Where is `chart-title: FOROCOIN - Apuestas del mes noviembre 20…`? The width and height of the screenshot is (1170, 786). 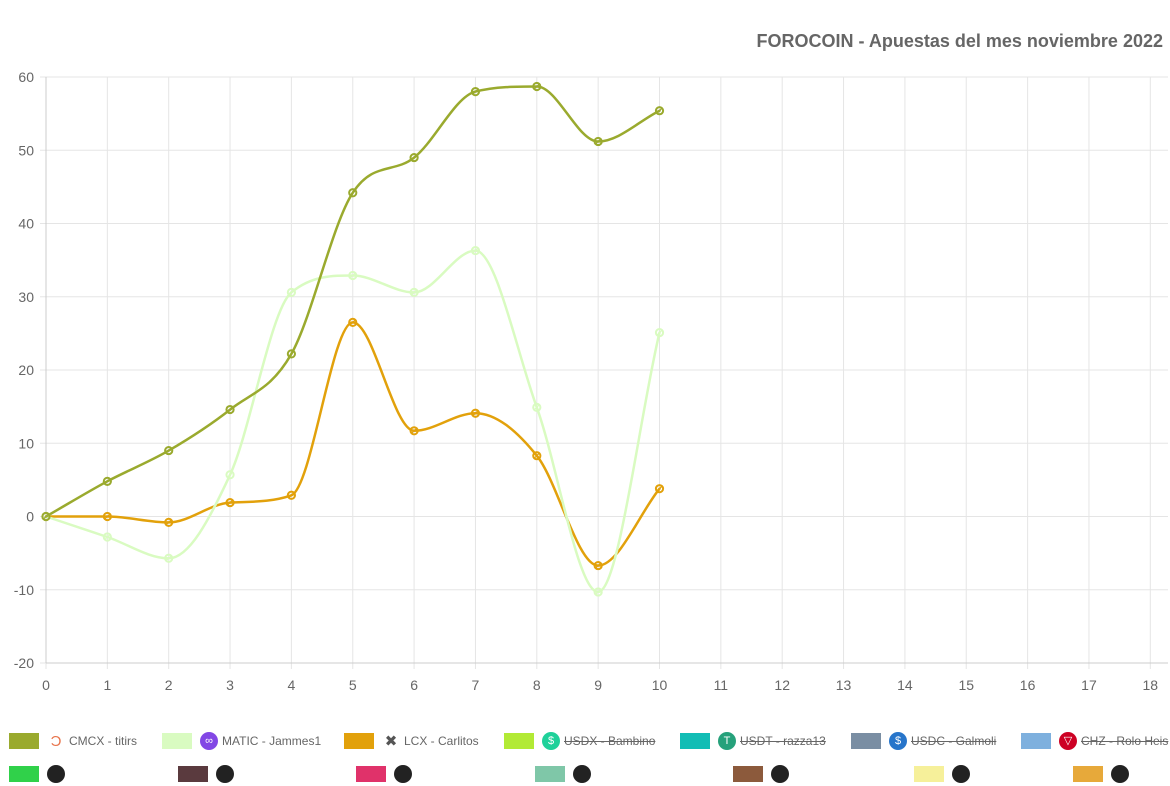
chart-title: FOROCOIN - Apuestas del mes noviembre 20… is located at coordinates (960, 41).